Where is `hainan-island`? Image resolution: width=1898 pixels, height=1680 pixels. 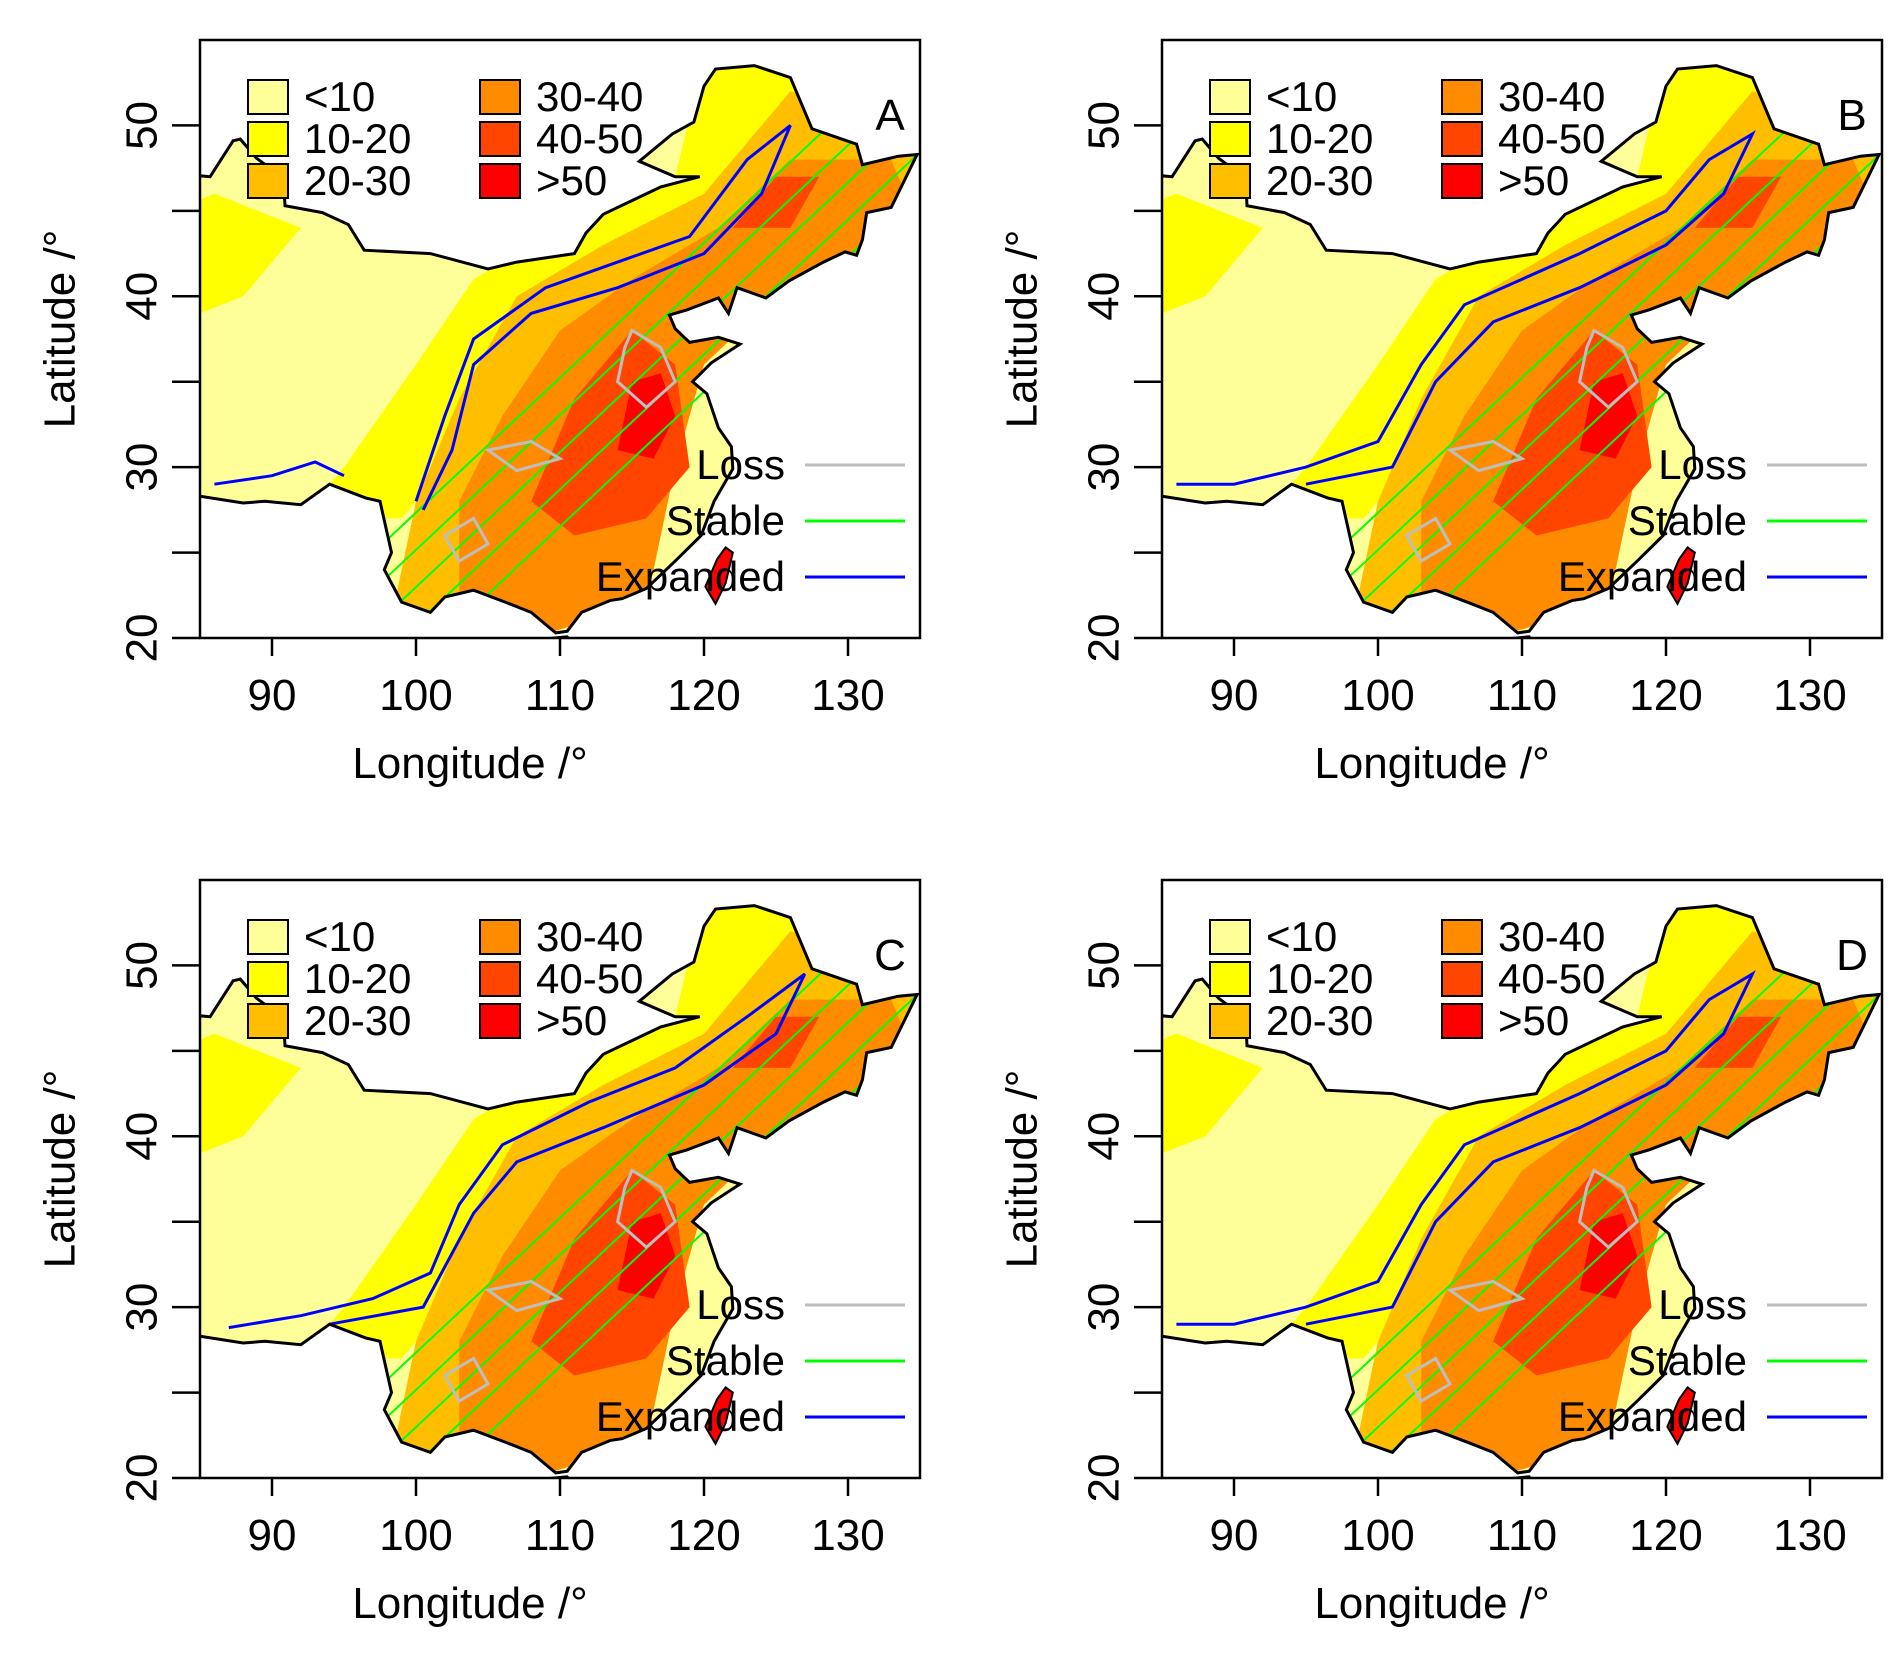
hainan-island is located at coordinates (559, 1476).